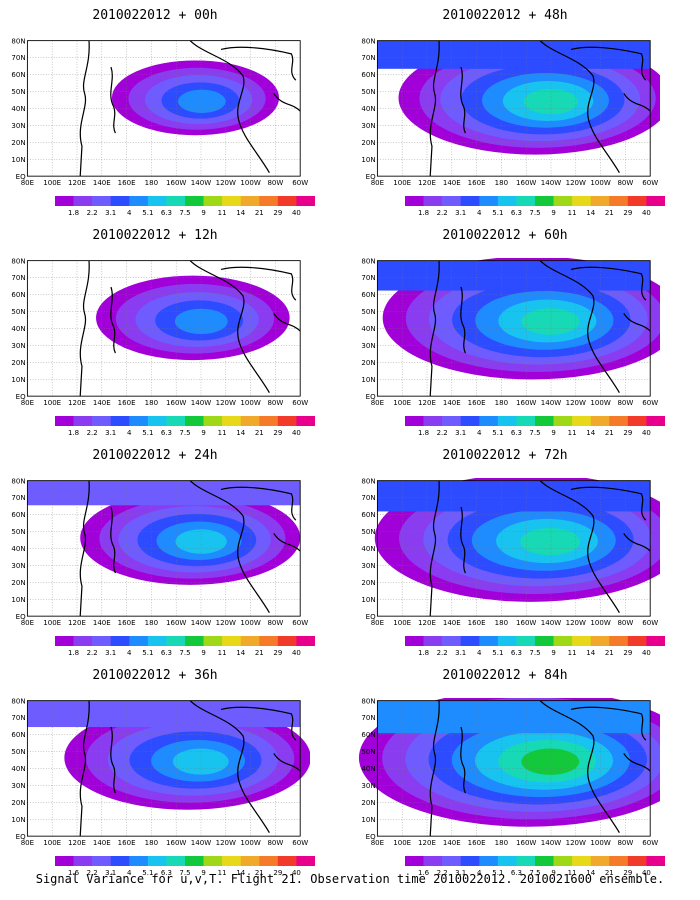 The height and width of the screenshot is (900, 700). I want to click on y-tick-label: 10N, so click(18, 379).